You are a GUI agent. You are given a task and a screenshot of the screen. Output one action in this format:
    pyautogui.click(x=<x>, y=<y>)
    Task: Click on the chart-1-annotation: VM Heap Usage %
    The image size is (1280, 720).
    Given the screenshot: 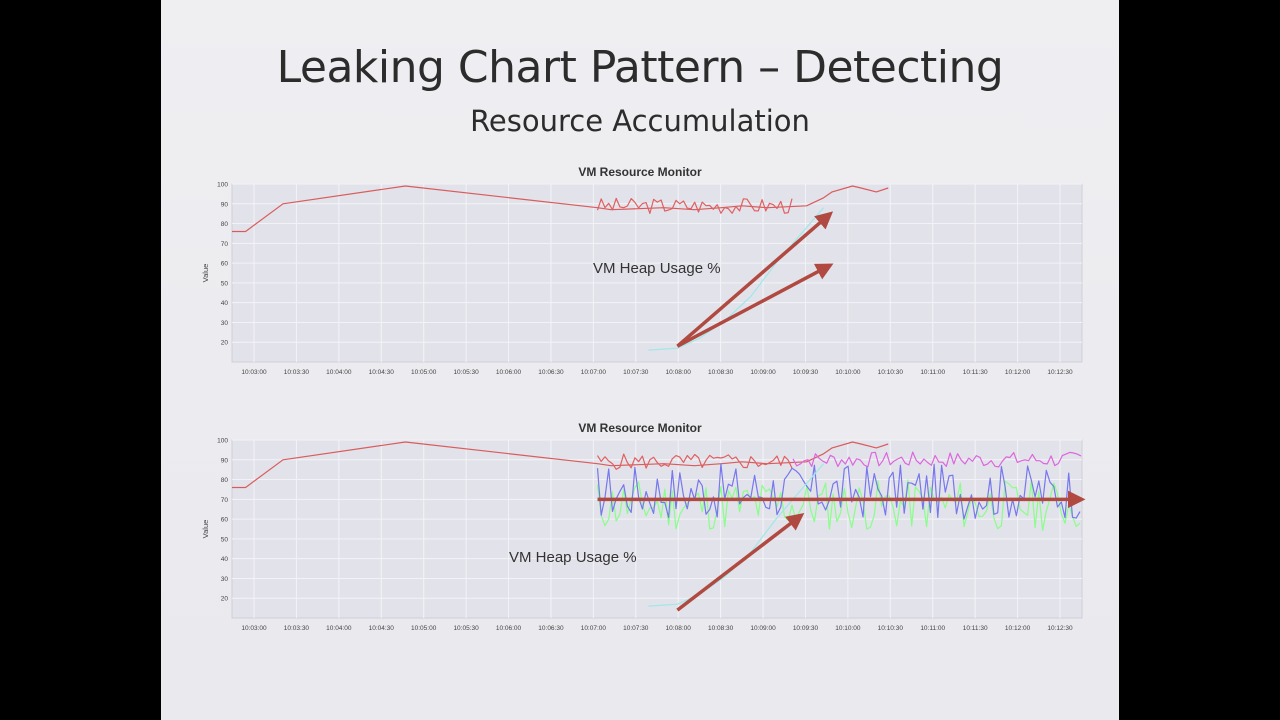 What is the action you would take?
    pyautogui.click(x=657, y=268)
    